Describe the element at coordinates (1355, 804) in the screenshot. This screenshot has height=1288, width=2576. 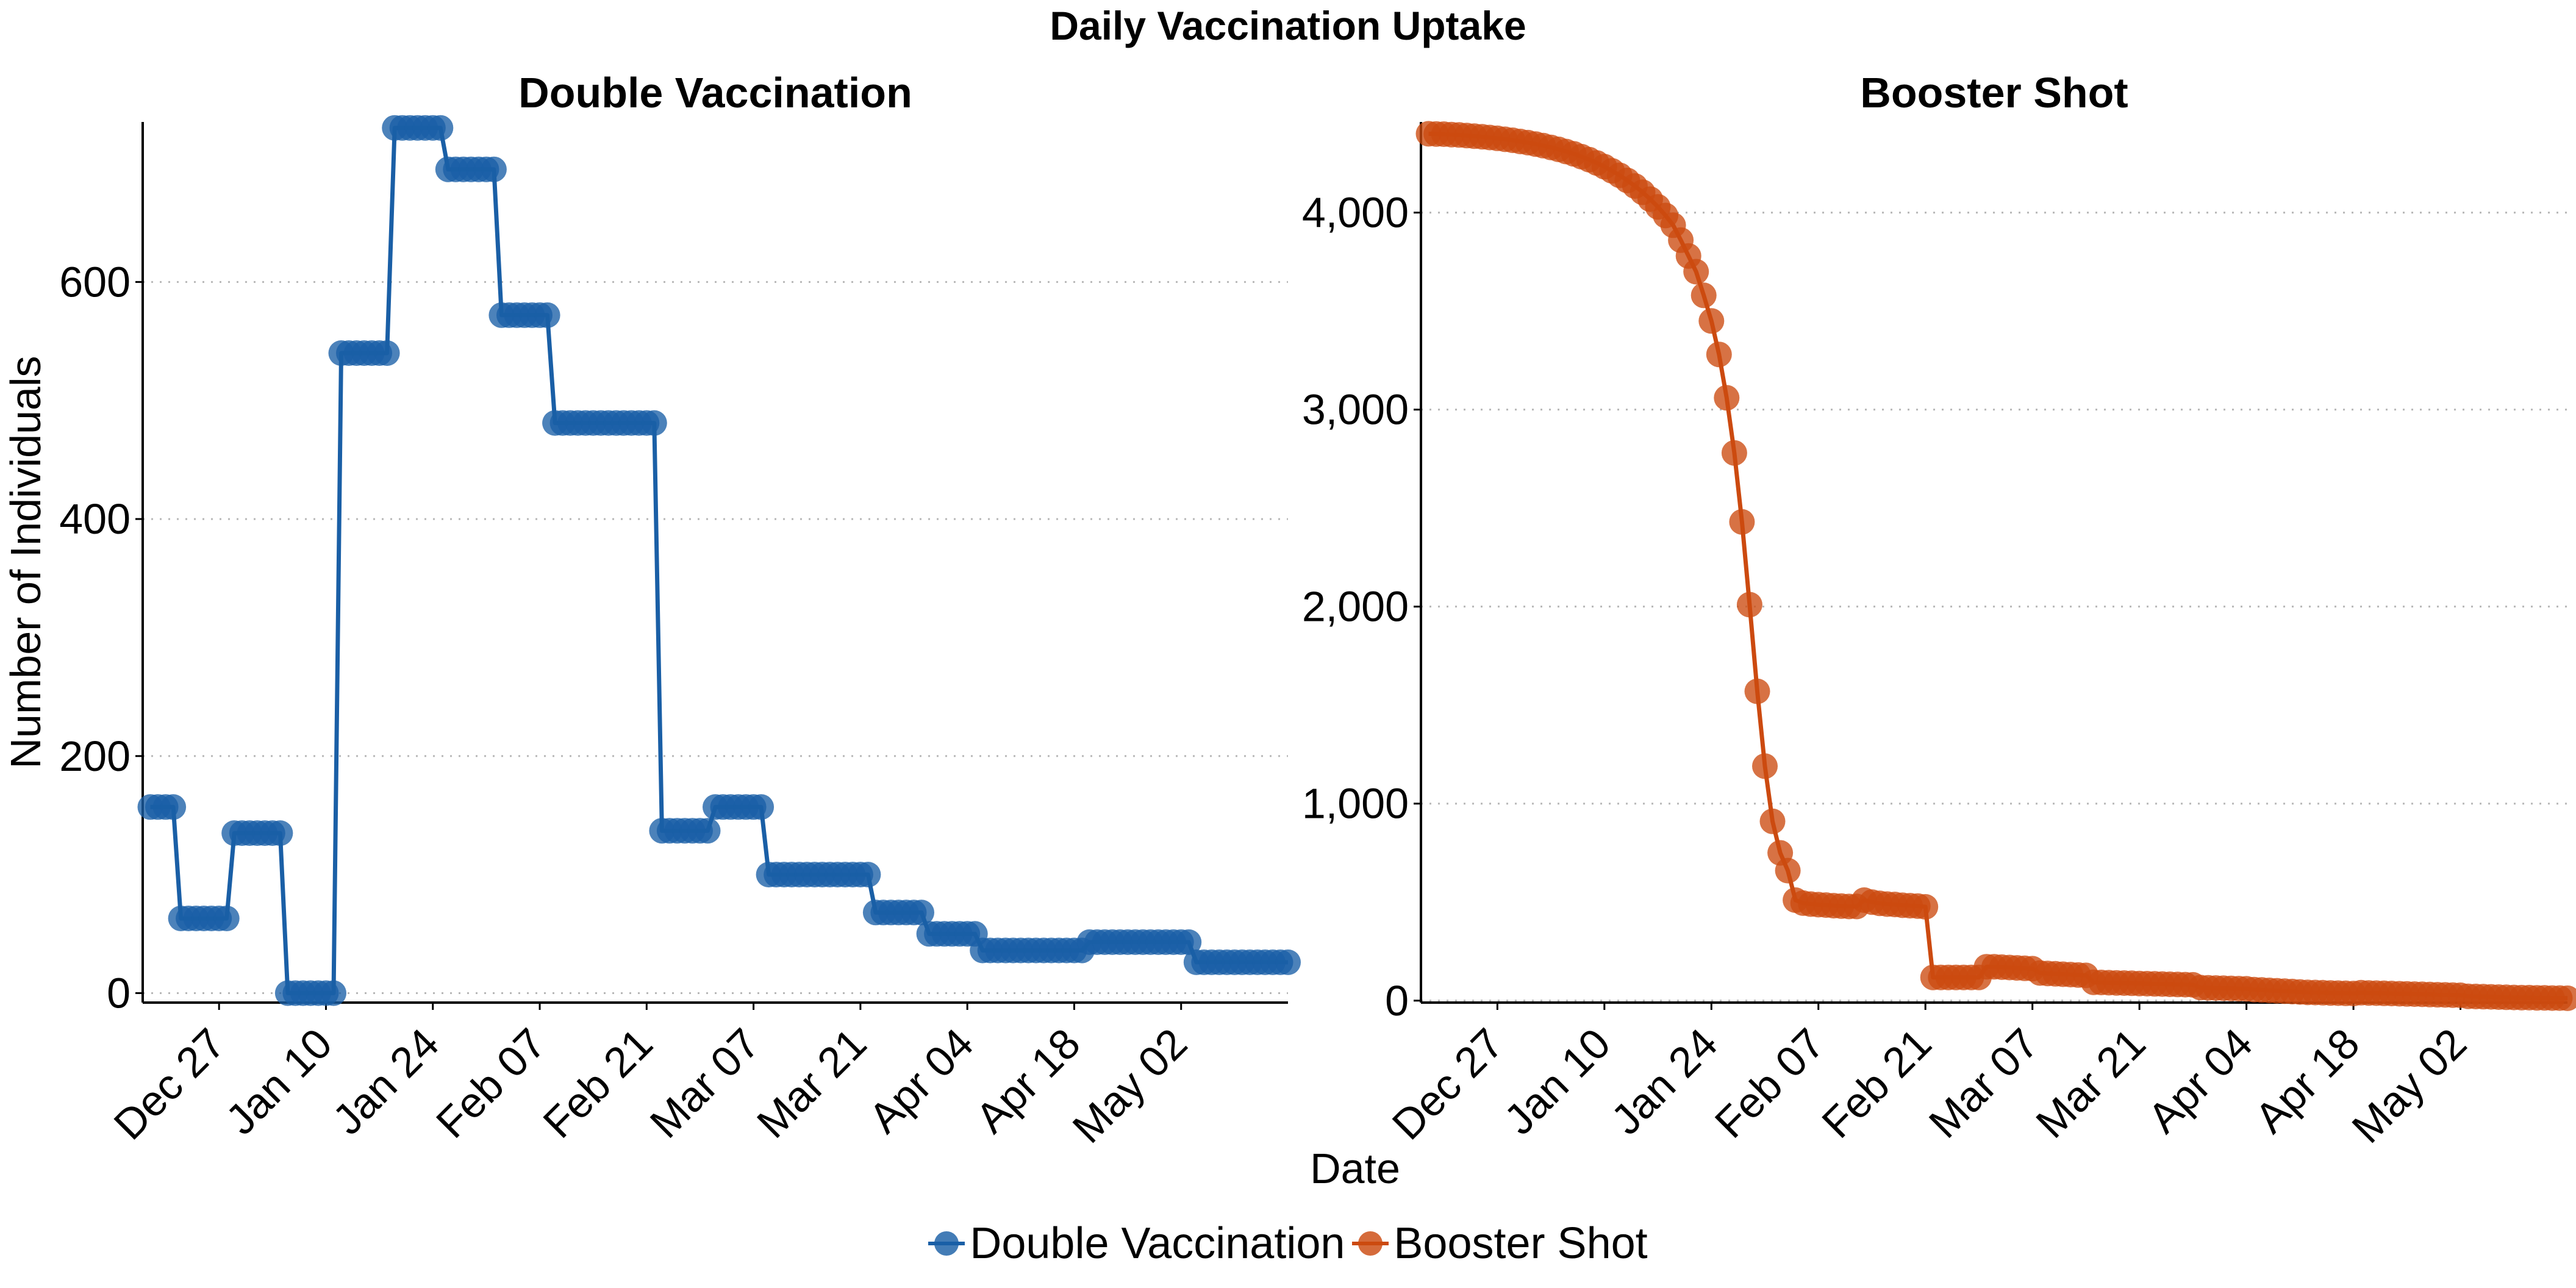
I see `y-tick-label: 1,000` at that location.